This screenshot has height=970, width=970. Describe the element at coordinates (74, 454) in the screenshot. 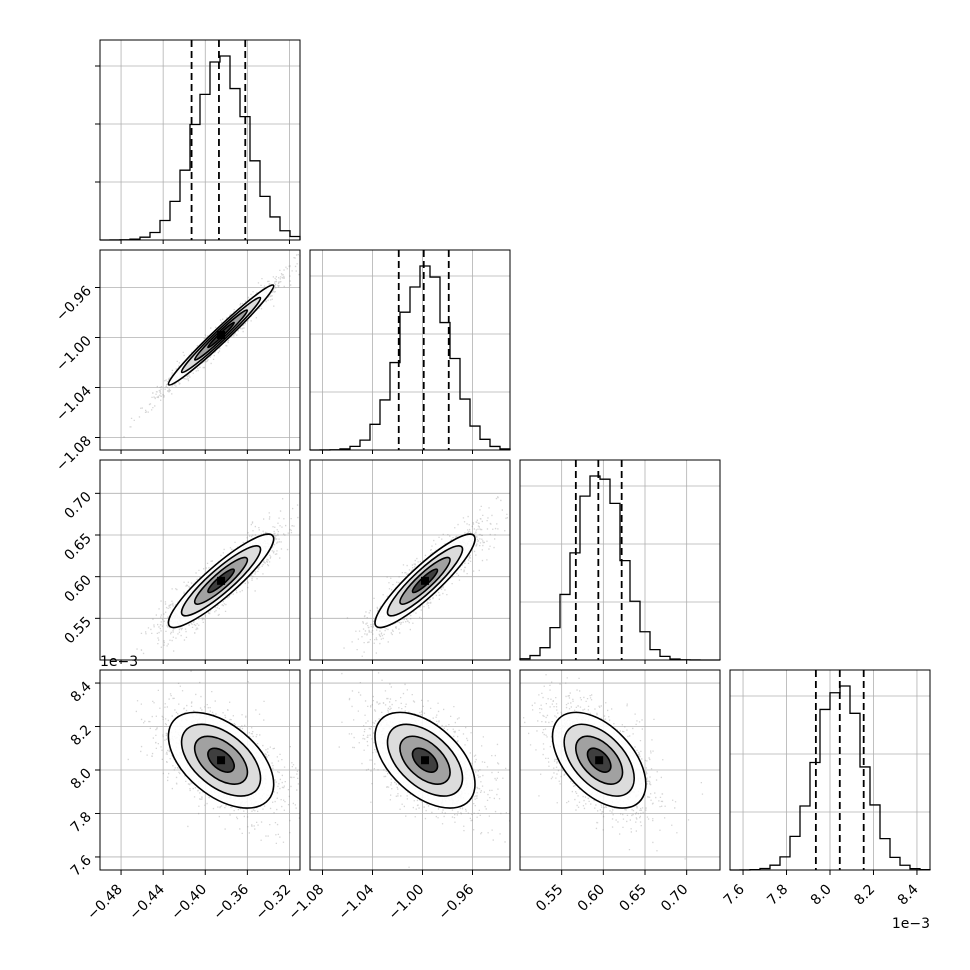

I see `y-tick-label: −1.08` at that location.